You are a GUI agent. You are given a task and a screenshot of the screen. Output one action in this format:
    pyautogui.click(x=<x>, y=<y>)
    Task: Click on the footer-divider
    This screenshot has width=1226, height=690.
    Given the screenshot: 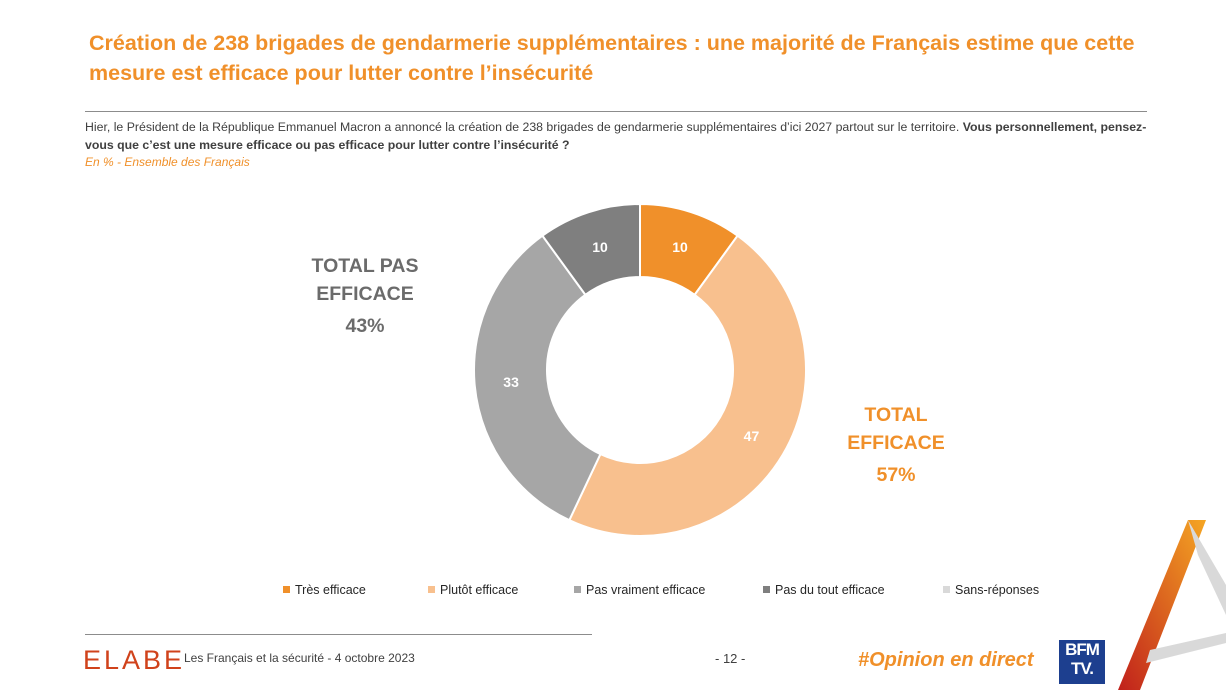 What is the action you would take?
    pyautogui.click(x=338, y=634)
    